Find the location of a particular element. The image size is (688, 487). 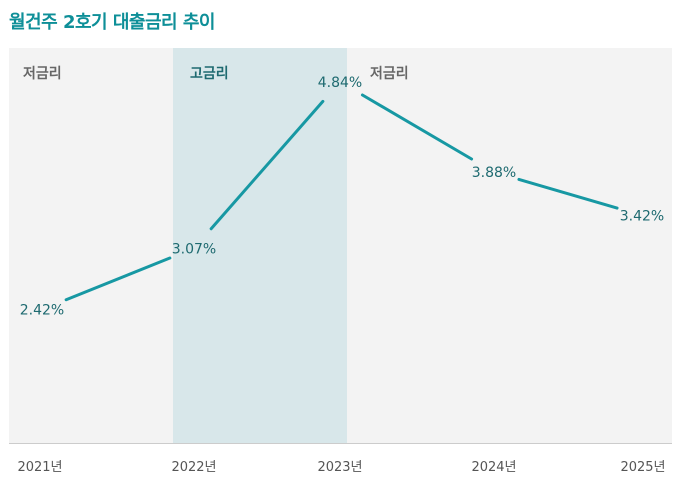

region-label-3: 저금리 is located at coordinates (389, 74).